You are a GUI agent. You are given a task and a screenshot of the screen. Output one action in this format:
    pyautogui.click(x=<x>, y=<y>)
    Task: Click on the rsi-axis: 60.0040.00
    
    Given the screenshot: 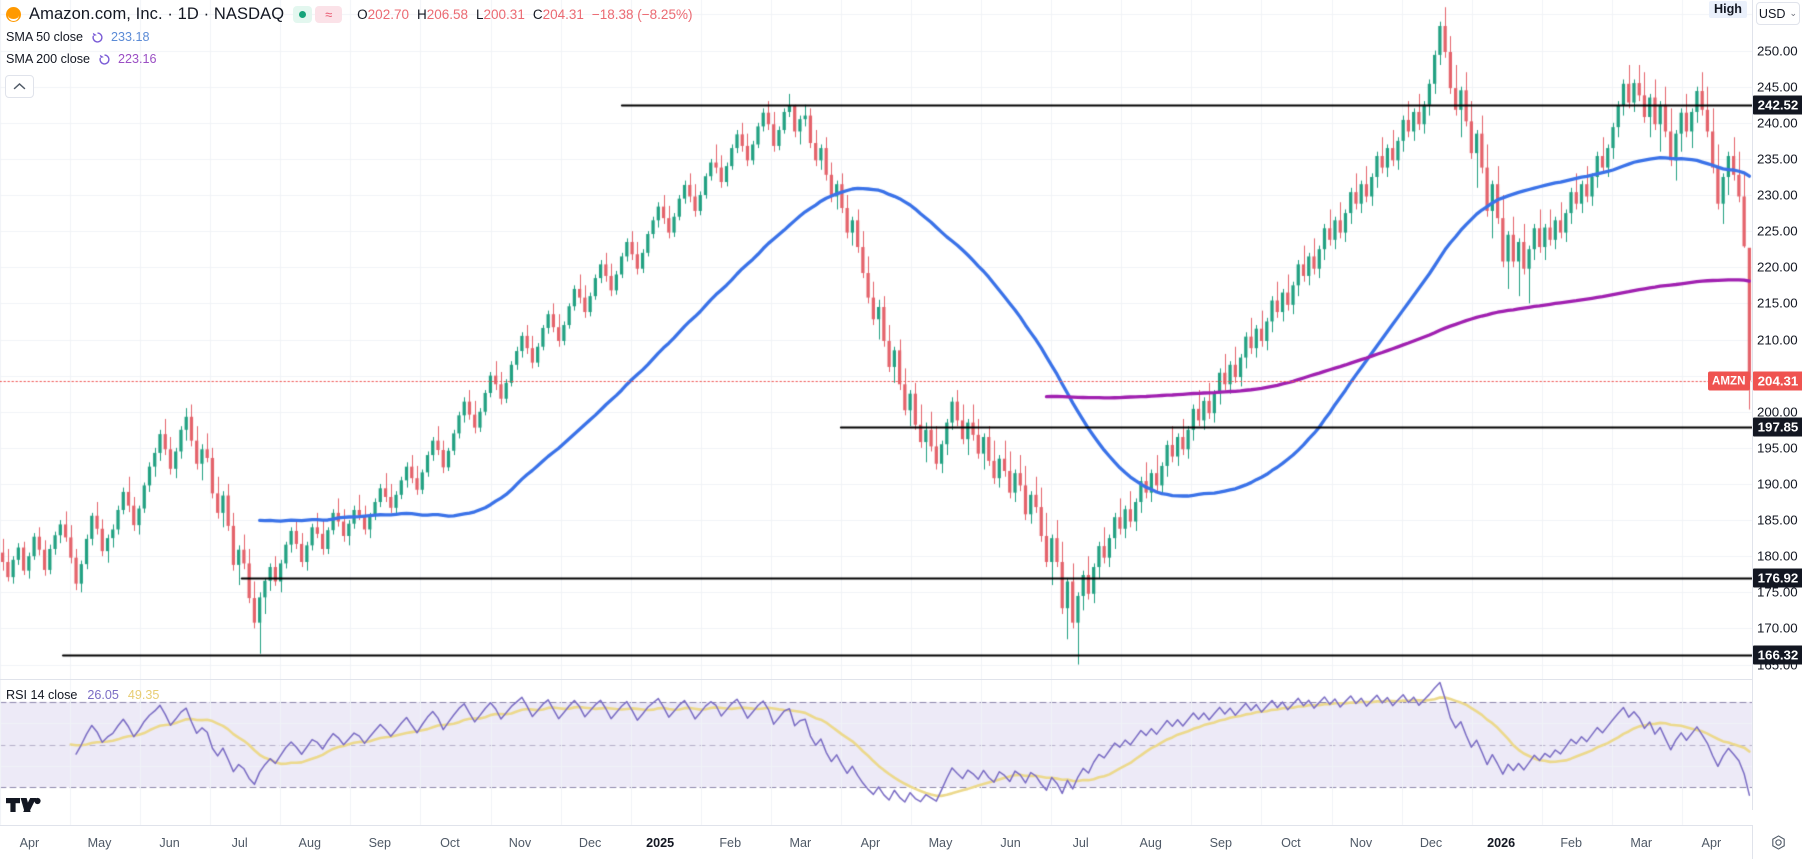 What is the action you would take?
    pyautogui.click(x=1777, y=770)
    